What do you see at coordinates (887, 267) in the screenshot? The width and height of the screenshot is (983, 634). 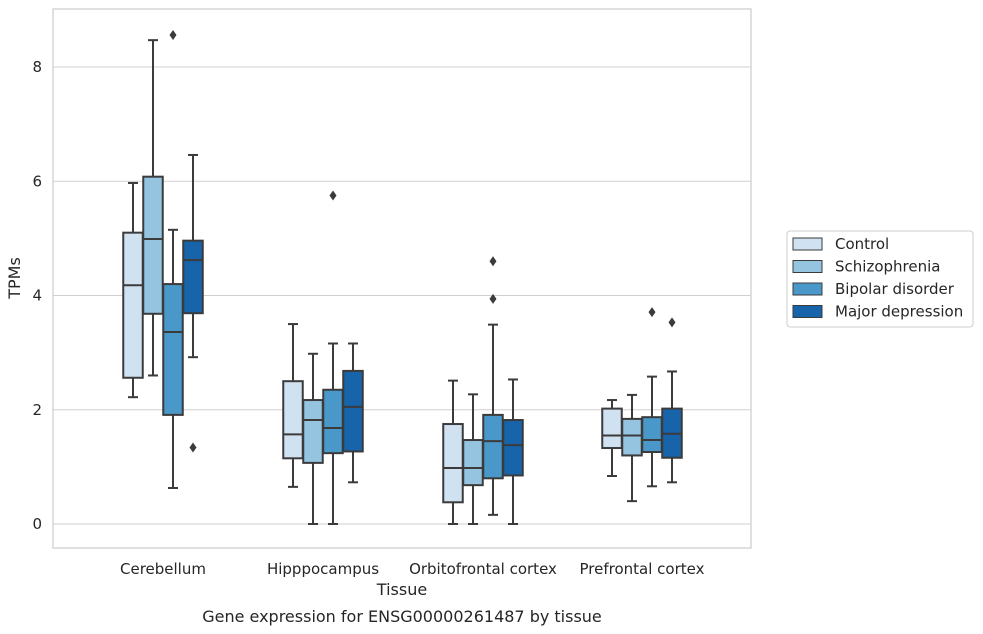 I see `legend-label: Schizophrenia` at bounding box center [887, 267].